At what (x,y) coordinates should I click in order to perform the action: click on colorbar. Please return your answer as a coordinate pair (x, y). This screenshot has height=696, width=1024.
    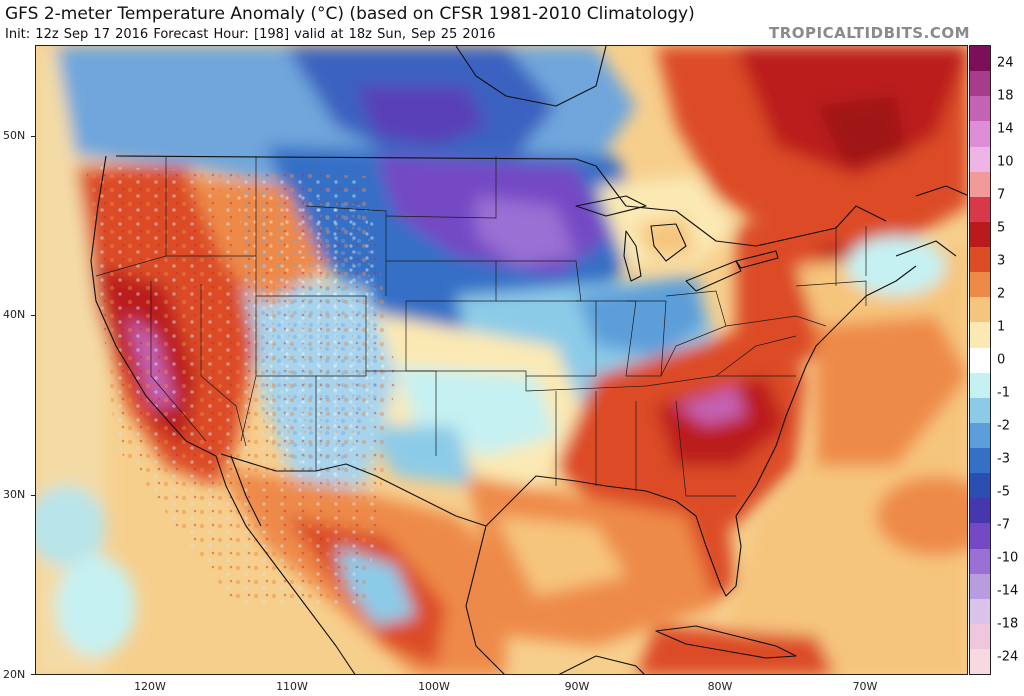
    Looking at the image, I should click on (980, 360).